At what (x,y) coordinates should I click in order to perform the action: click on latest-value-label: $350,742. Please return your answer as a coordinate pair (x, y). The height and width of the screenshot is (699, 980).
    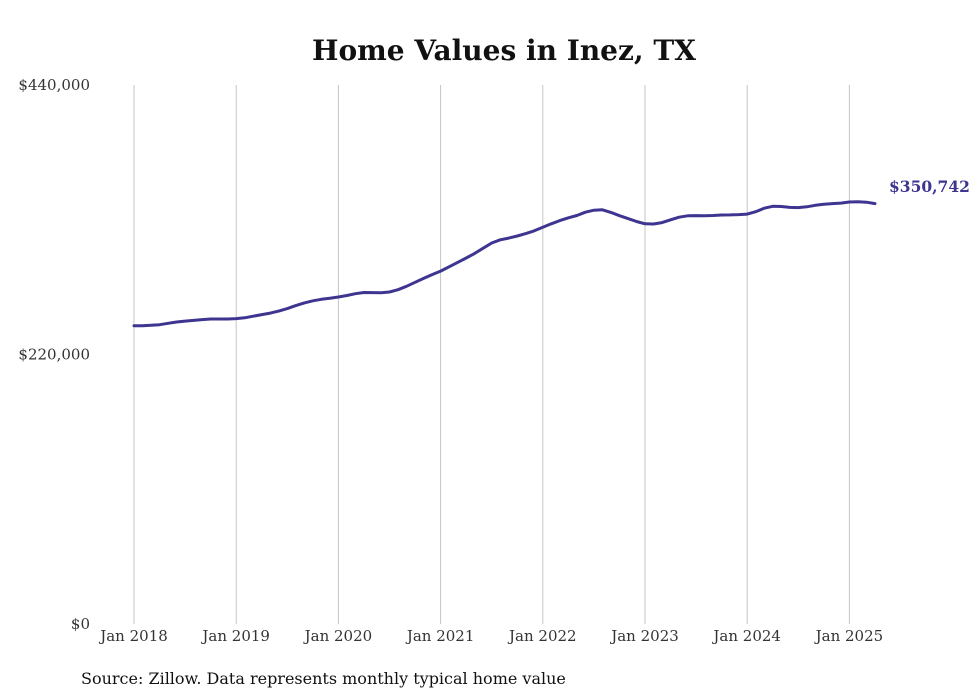
    Looking at the image, I should click on (929, 186).